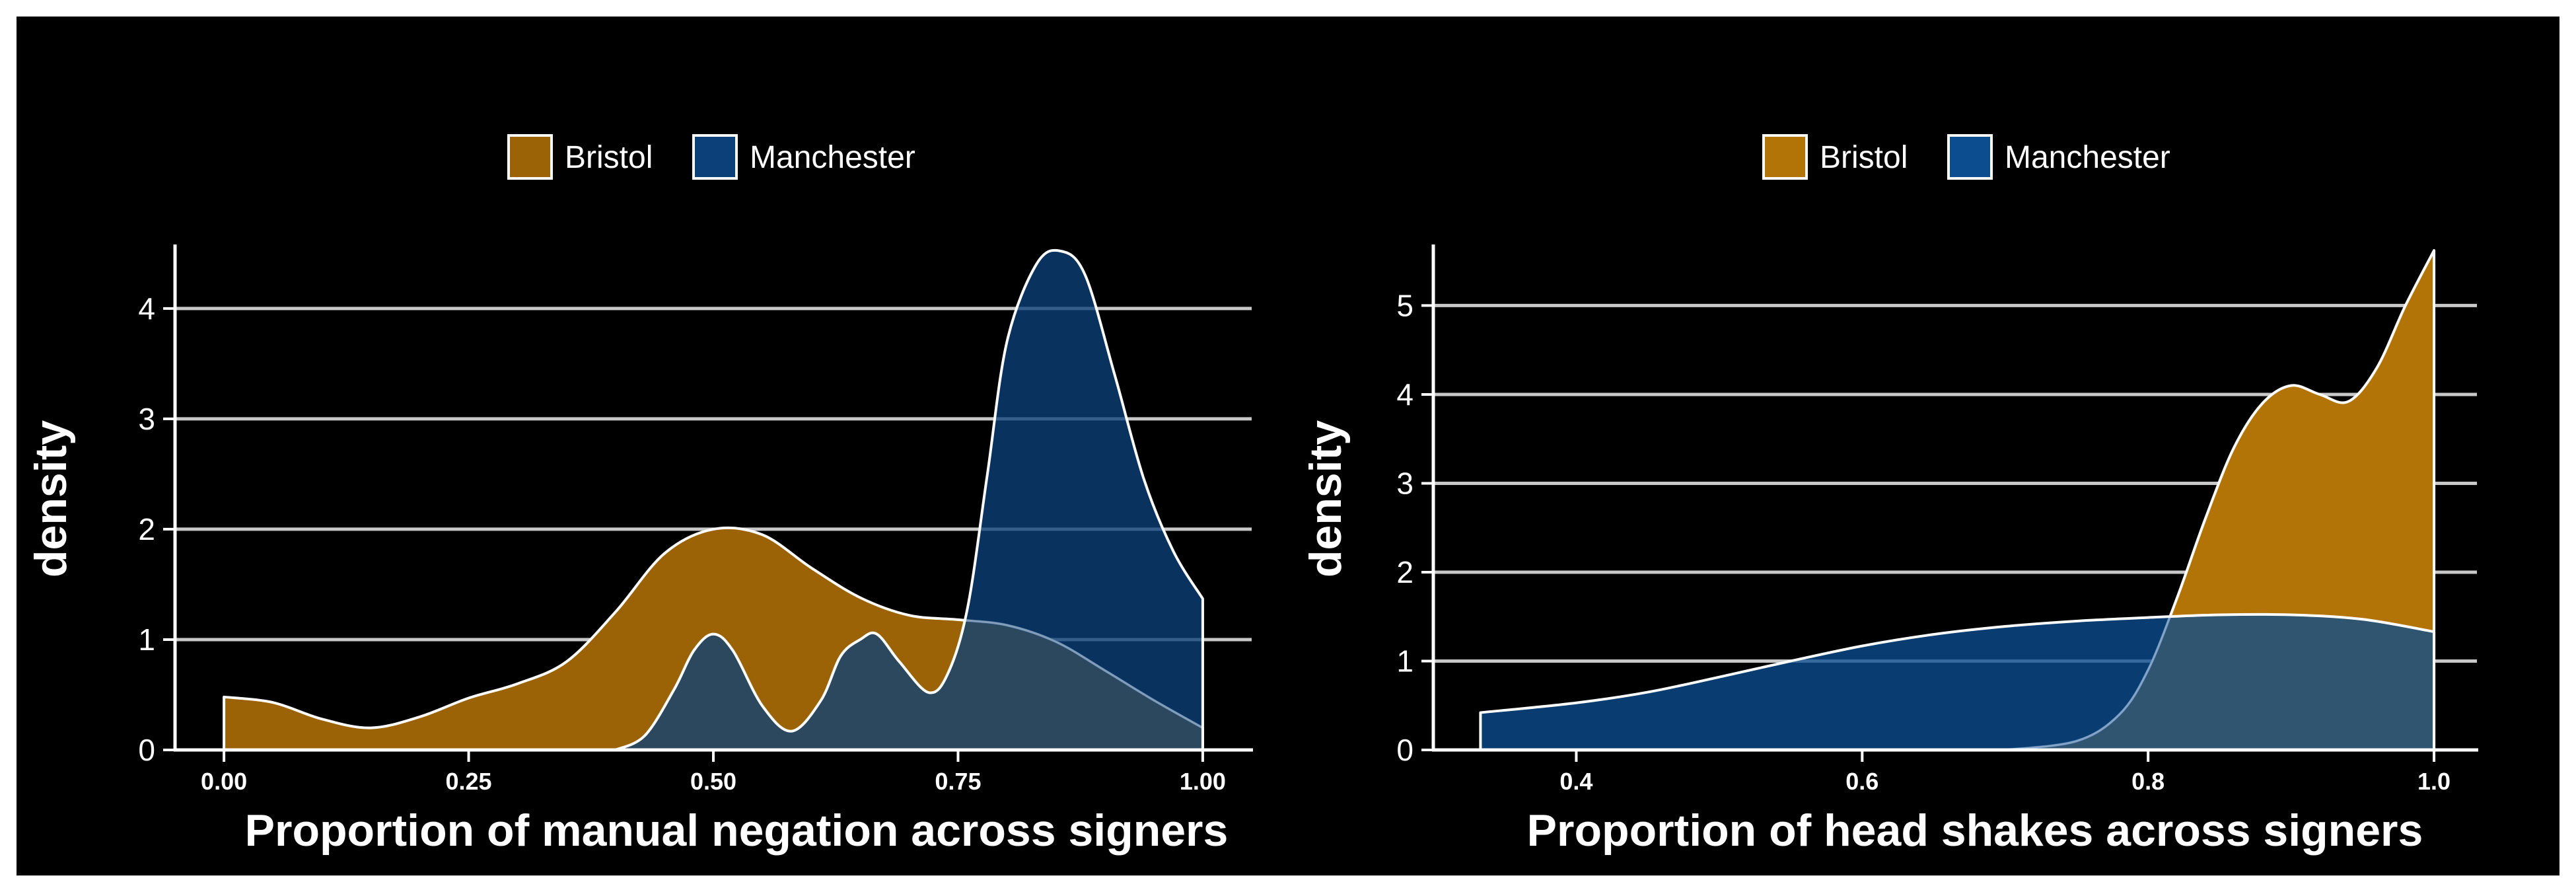  I want to click on x-tick-label-1: 0.6, so click(1862, 782).